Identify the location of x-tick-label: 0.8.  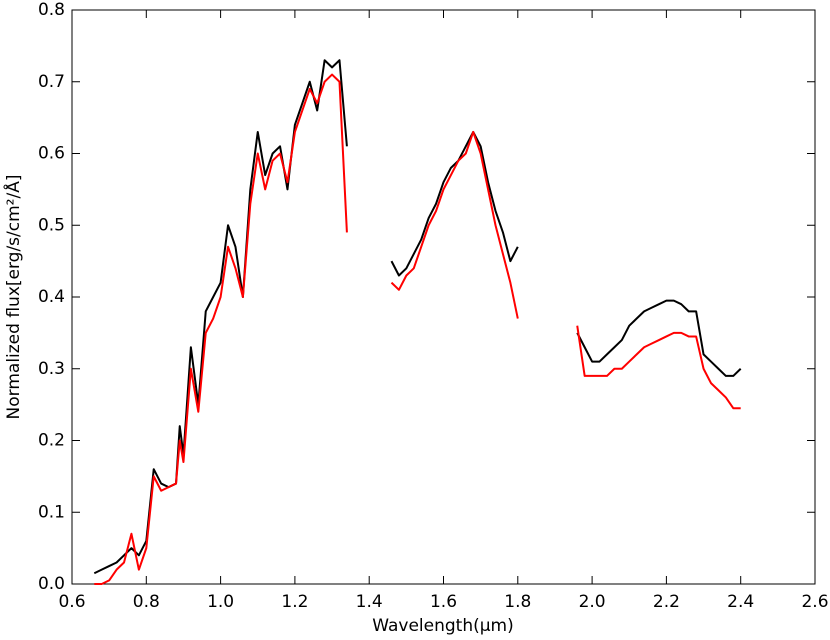
(146, 602).